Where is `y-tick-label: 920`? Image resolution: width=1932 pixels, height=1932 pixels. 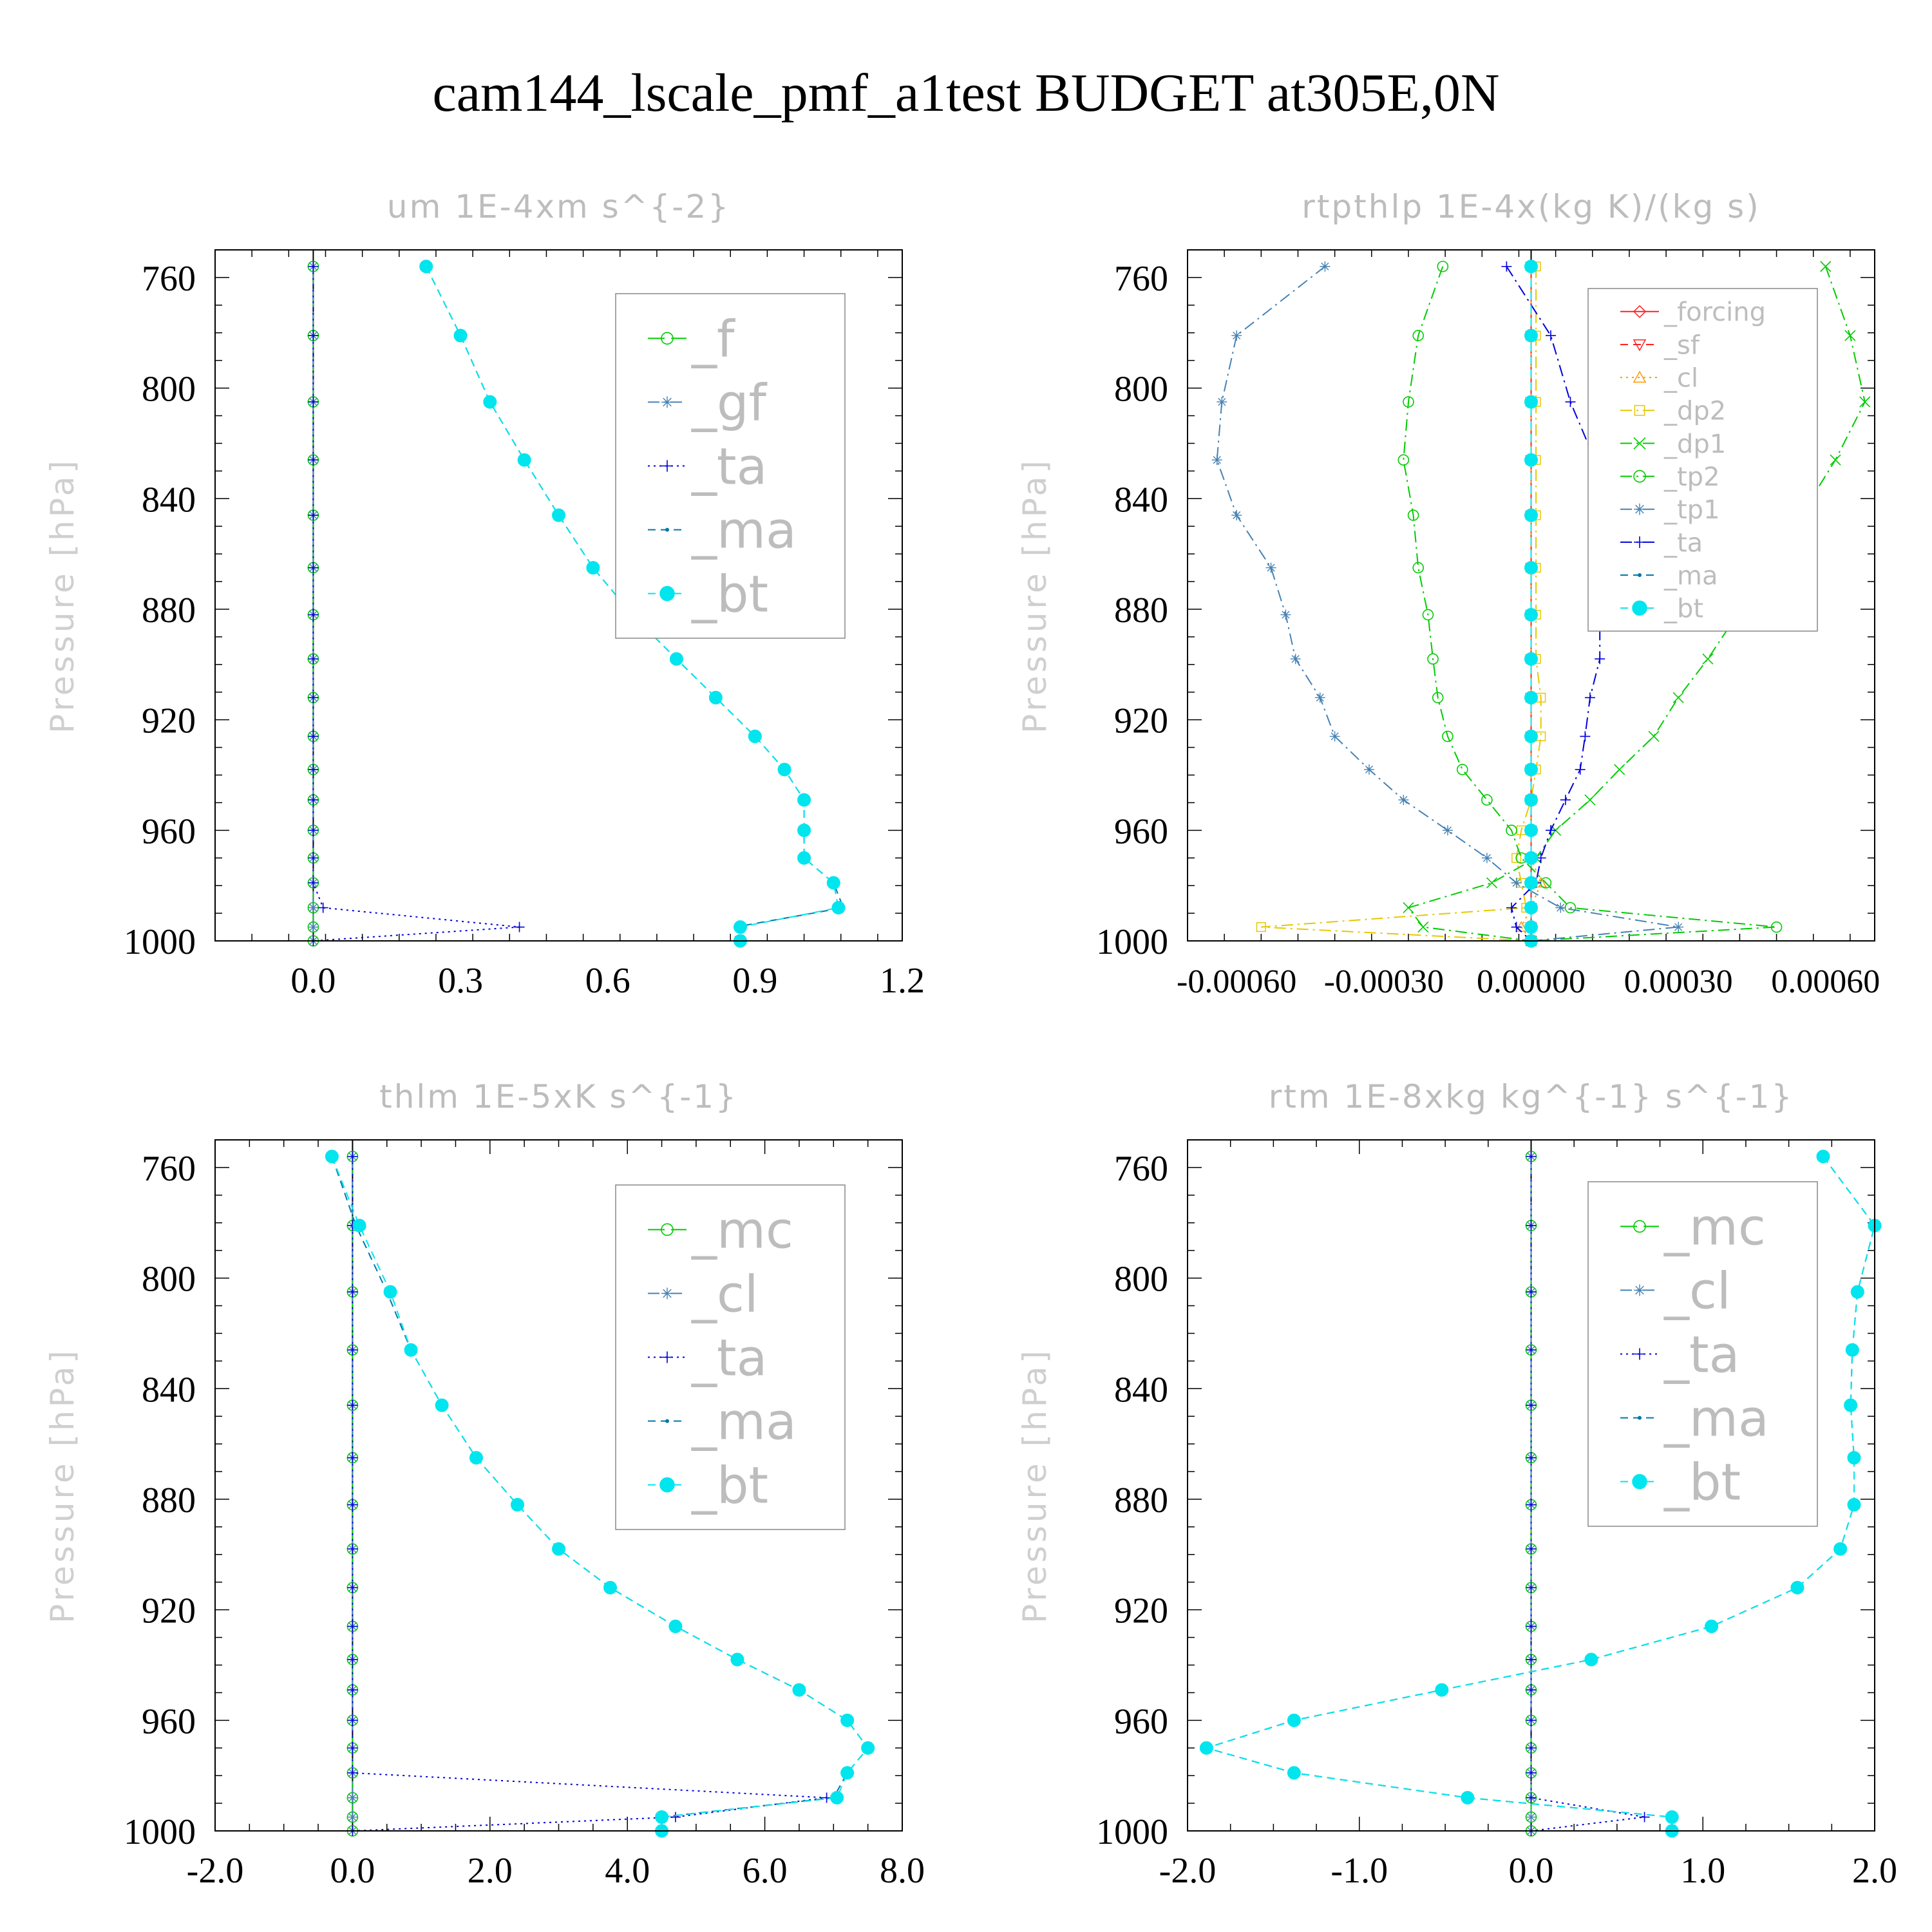 y-tick-label: 920 is located at coordinates (1141, 721).